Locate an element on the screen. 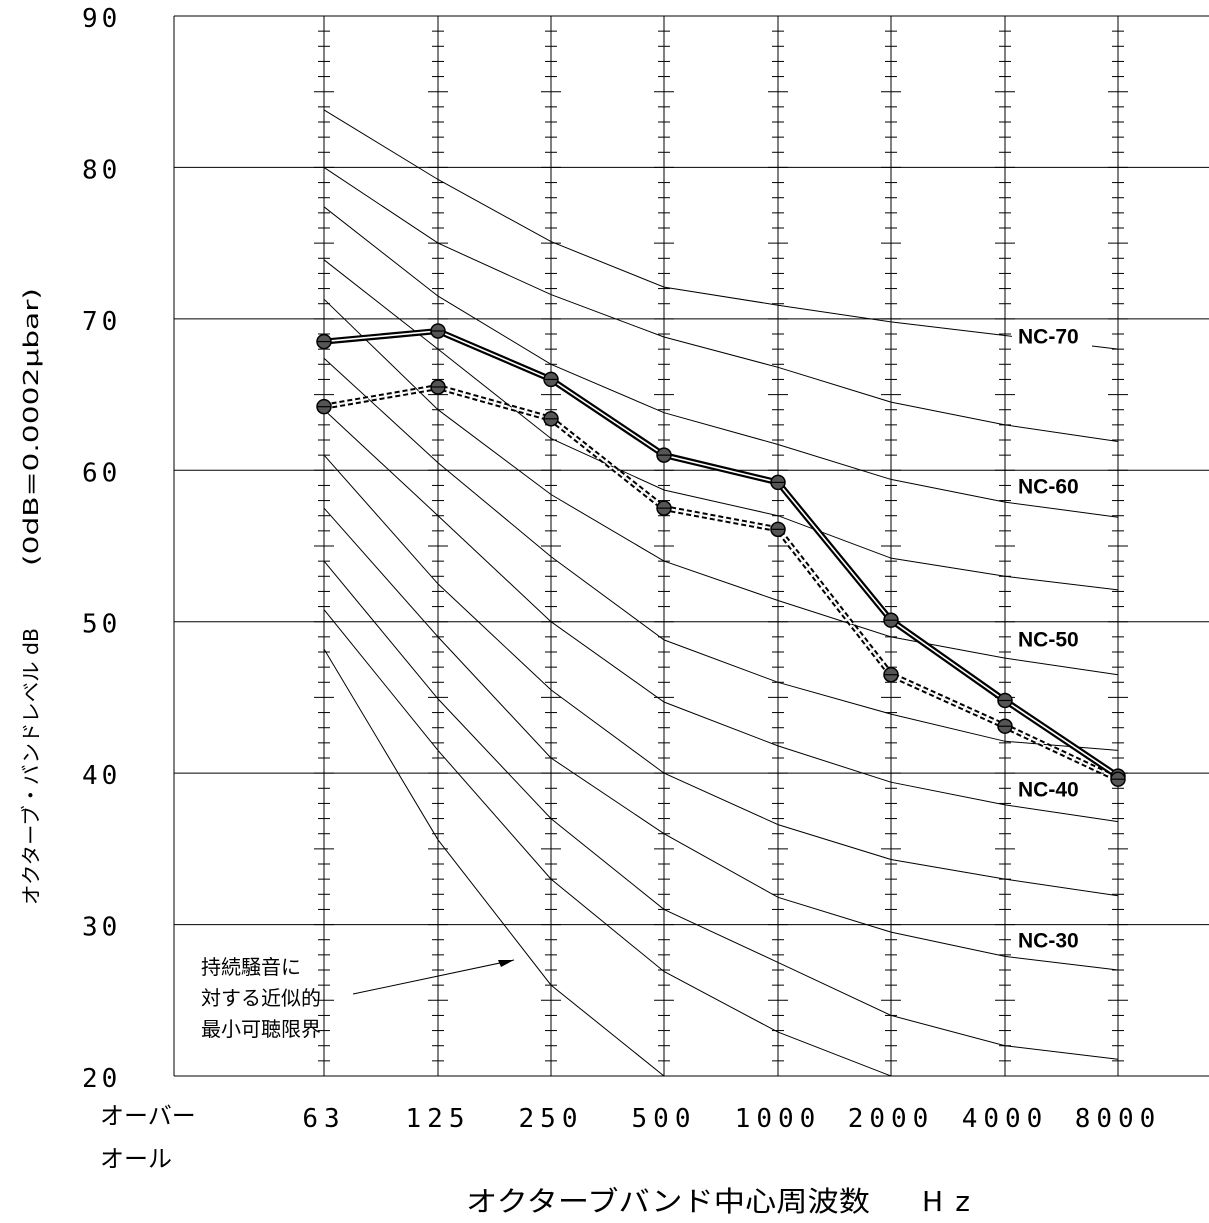  nc-curve-labels: NC-70 NC-60 NC-50 NC-40 NC-30 is located at coordinates (1052, 637).